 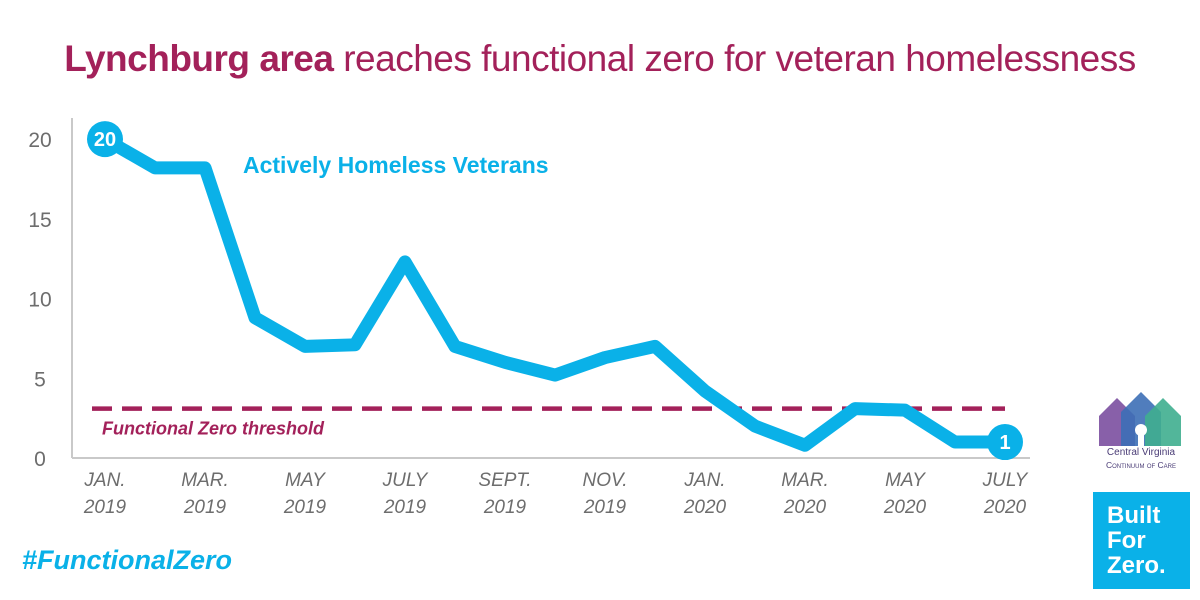 I want to click on y-tick-label: 10, so click(x=39, y=300).